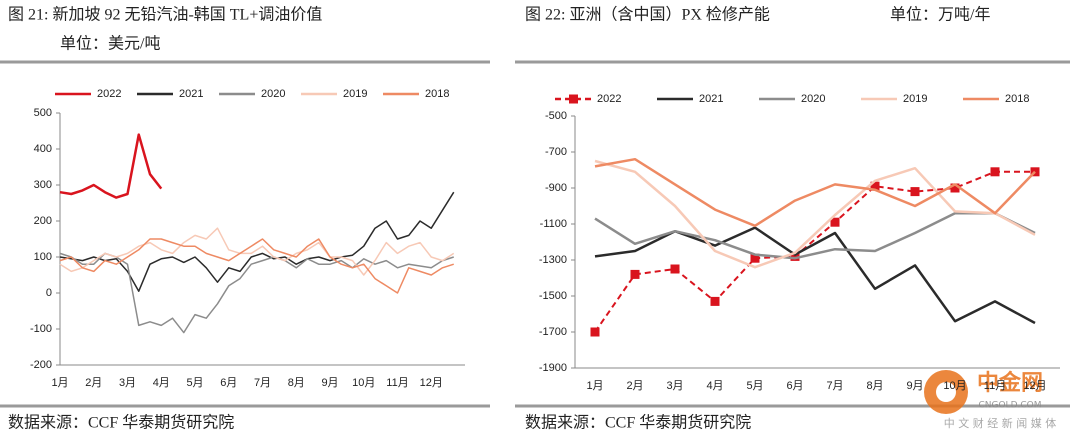 The width and height of the screenshot is (1080, 443). What do you see at coordinates (41, 365) in the screenshot?
I see `y-tick-label: -200` at bounding box center [41, 365].